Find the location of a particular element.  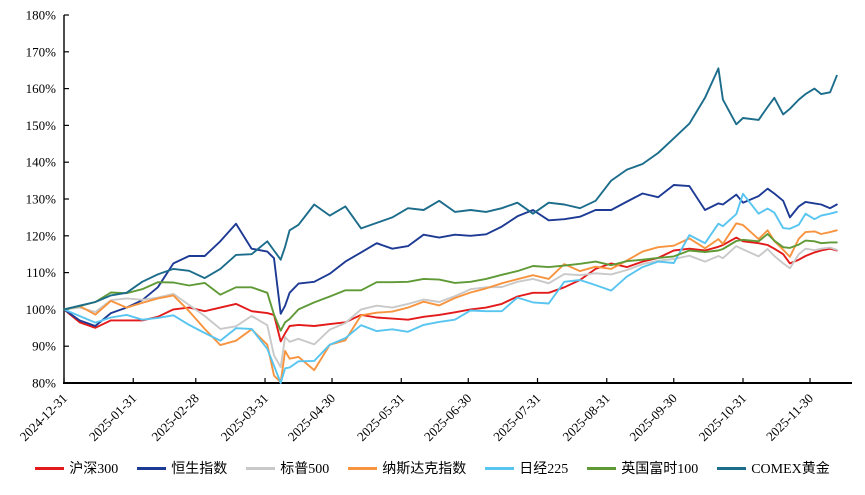

x-tick-label: 2025-08-31 is located at coordinates (586, 418).